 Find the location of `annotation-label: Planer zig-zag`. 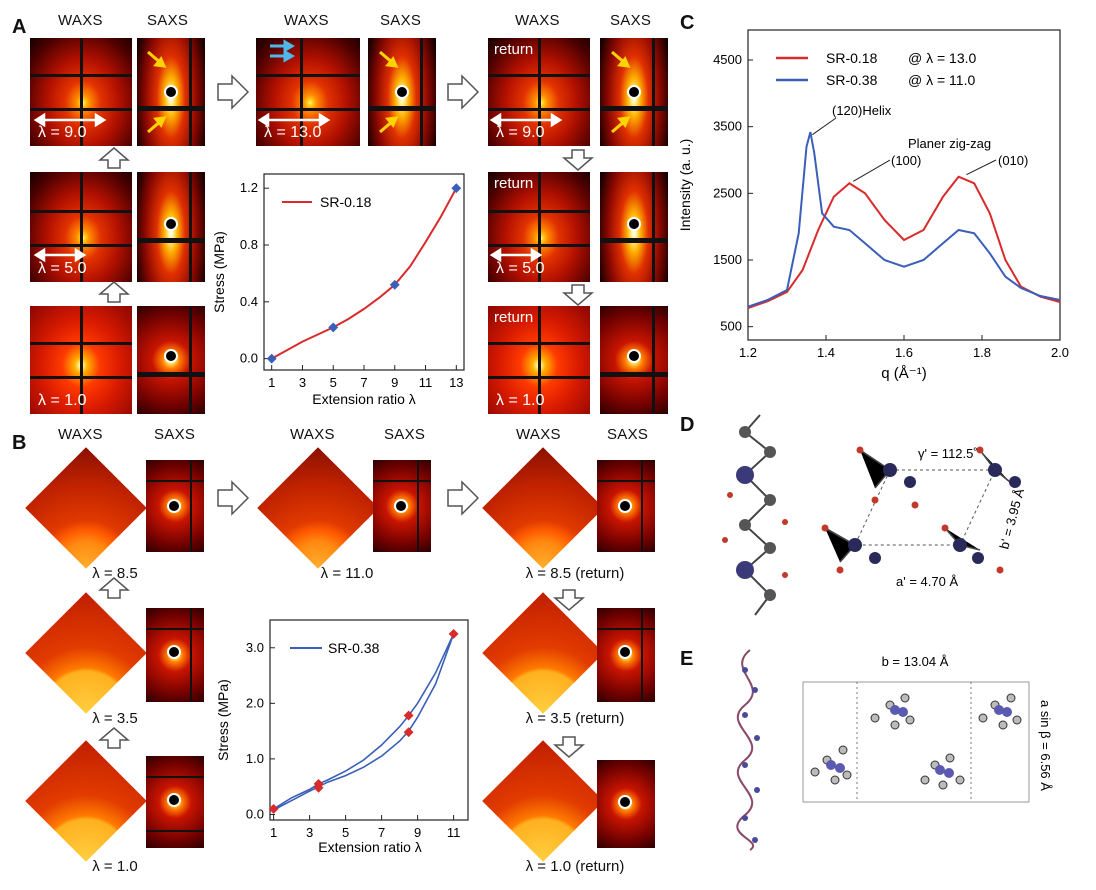

annotation-label: Planer zig-zag is located at coordinates (949, 143).